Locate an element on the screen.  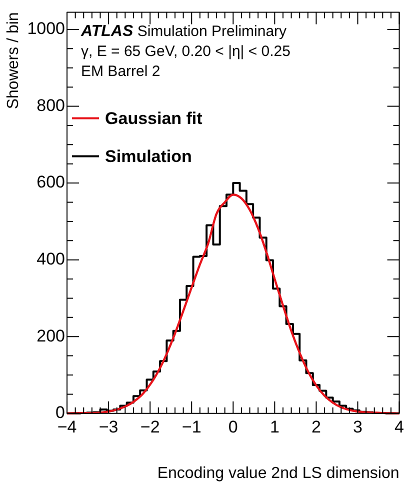
y-tick-label: 400 is located at coordinates (51, 259).